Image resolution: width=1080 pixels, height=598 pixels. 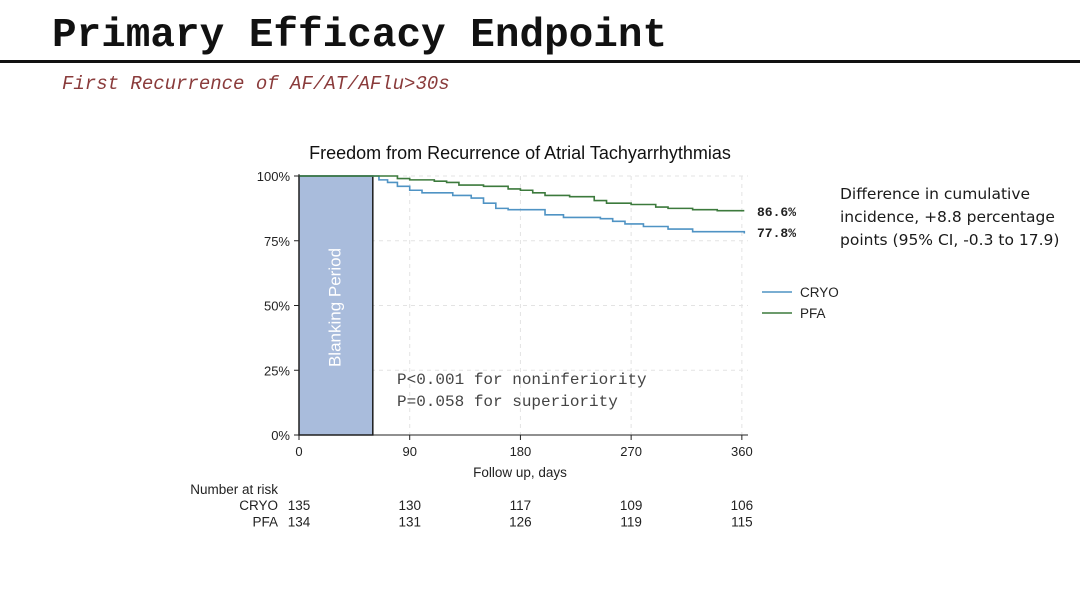 What do you see at coordinates (360, 36) in the screenshot?
I see `slide-title: Primary Efficacy Endpoint` at bounding box center [360, 36].